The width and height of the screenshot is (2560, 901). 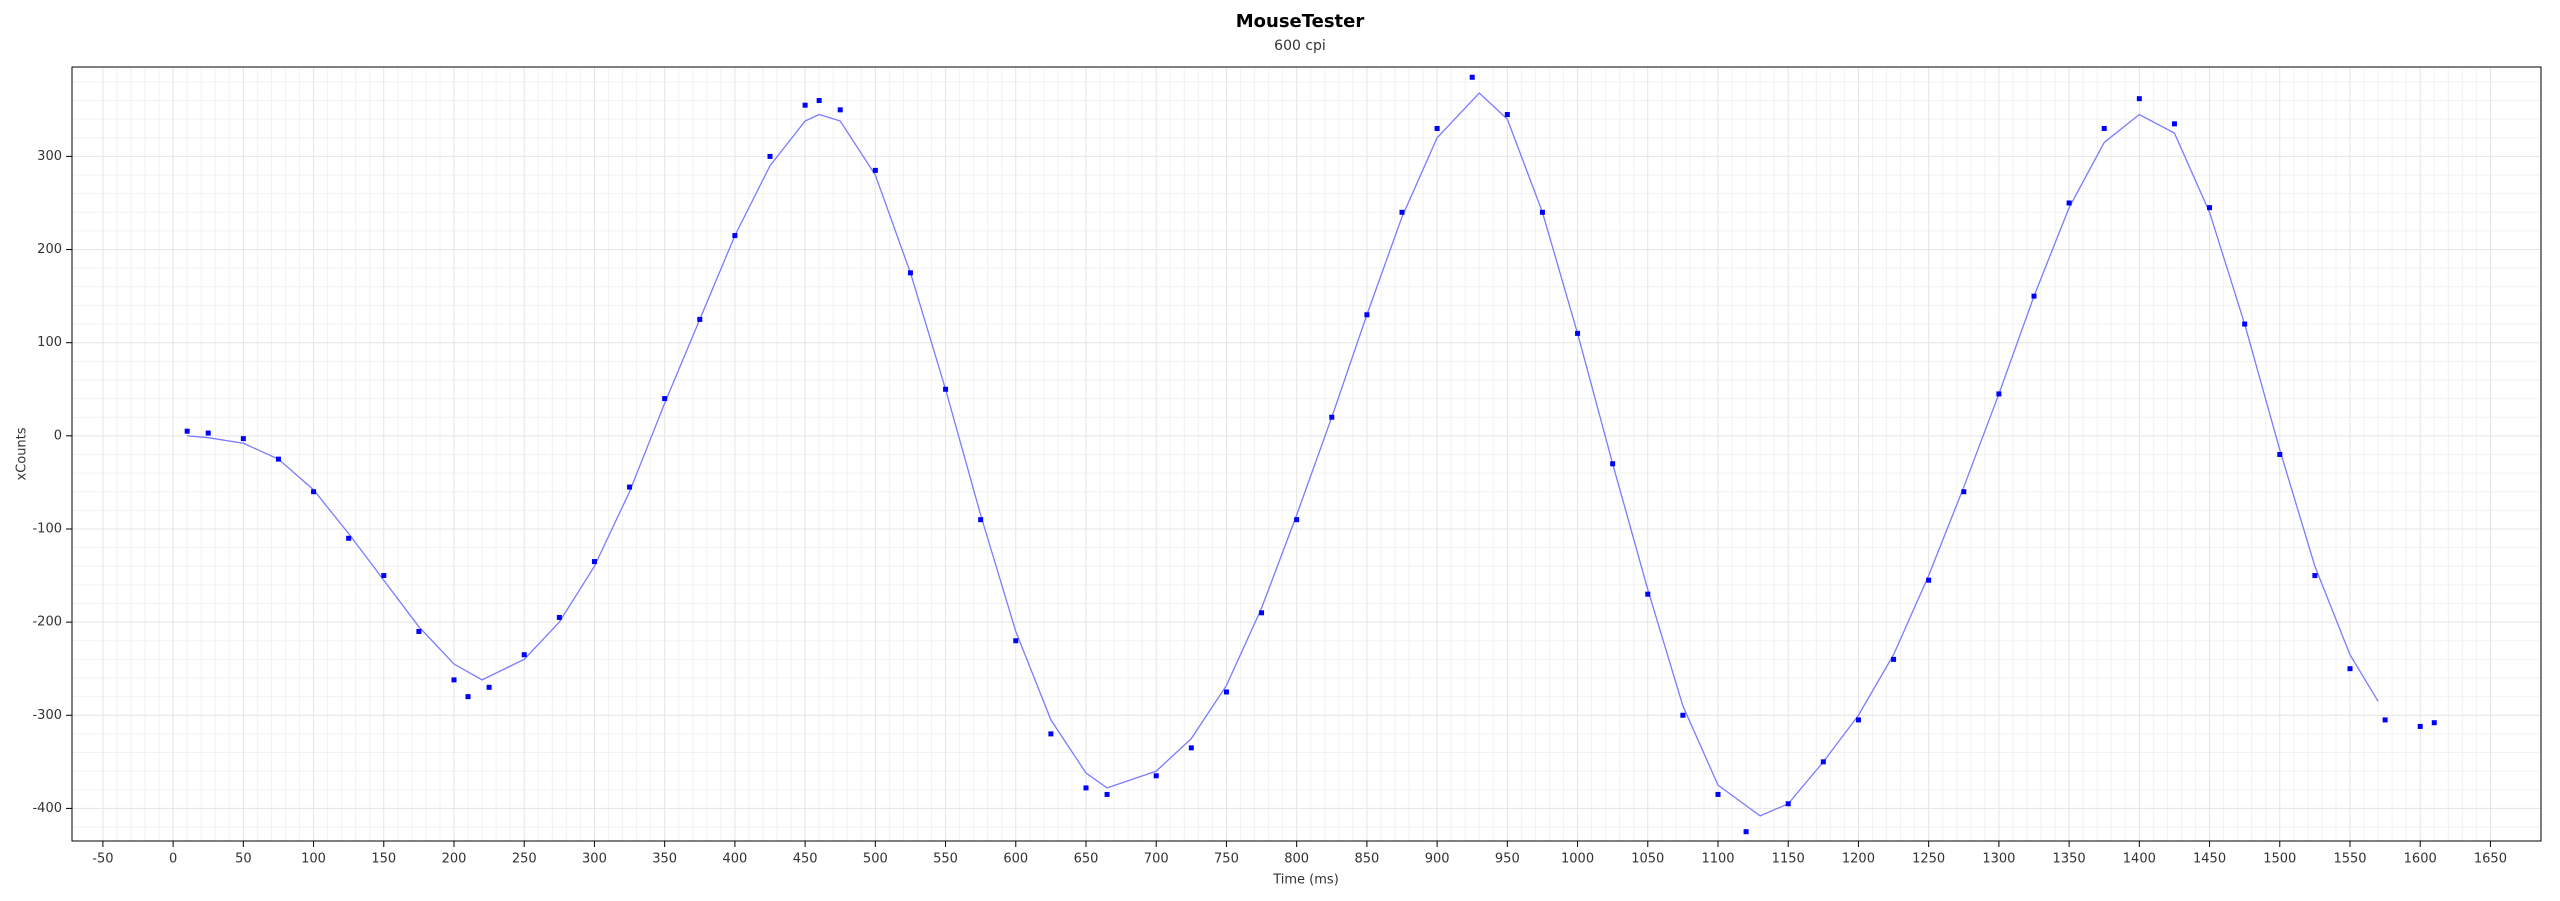 What do you see at coordinates (1437, 859) in the screenshot?
I see `x-tick-label: 900` at bounding box center [1437, 859].